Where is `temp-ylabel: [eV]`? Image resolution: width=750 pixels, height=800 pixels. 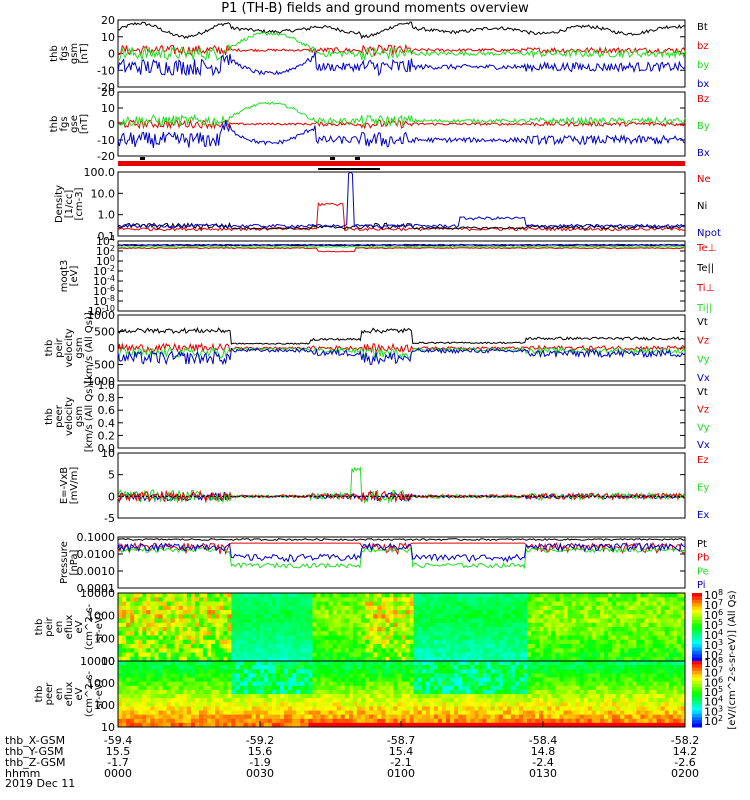 temp-ylabel: [eV] is located at coordinates (74, 276).